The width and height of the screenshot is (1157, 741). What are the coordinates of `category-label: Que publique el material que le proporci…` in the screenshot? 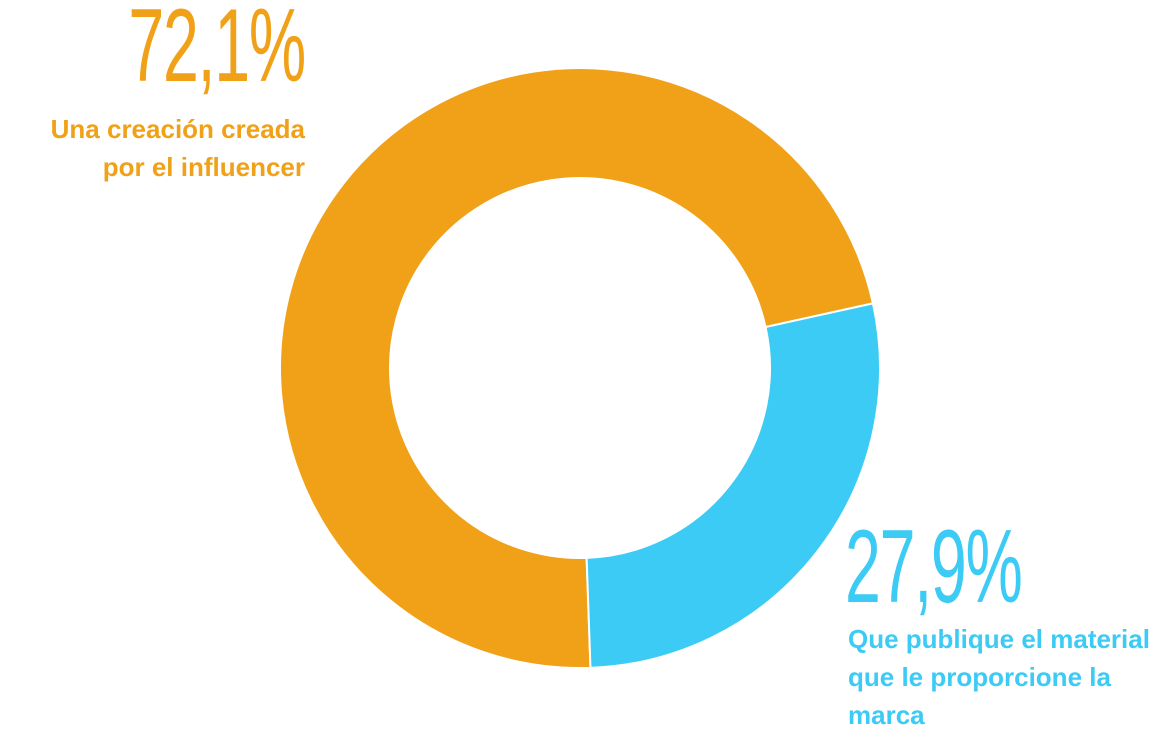 It's located at (999, 677).